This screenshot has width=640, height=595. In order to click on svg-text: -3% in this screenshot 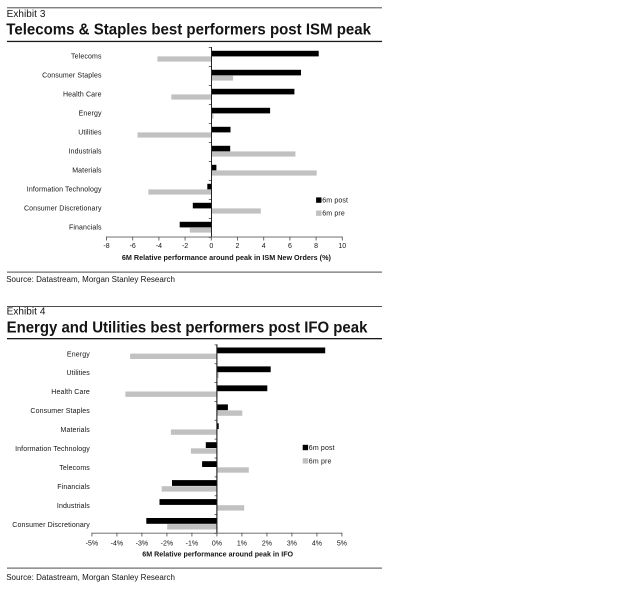, I will do `click(142, 544)`.